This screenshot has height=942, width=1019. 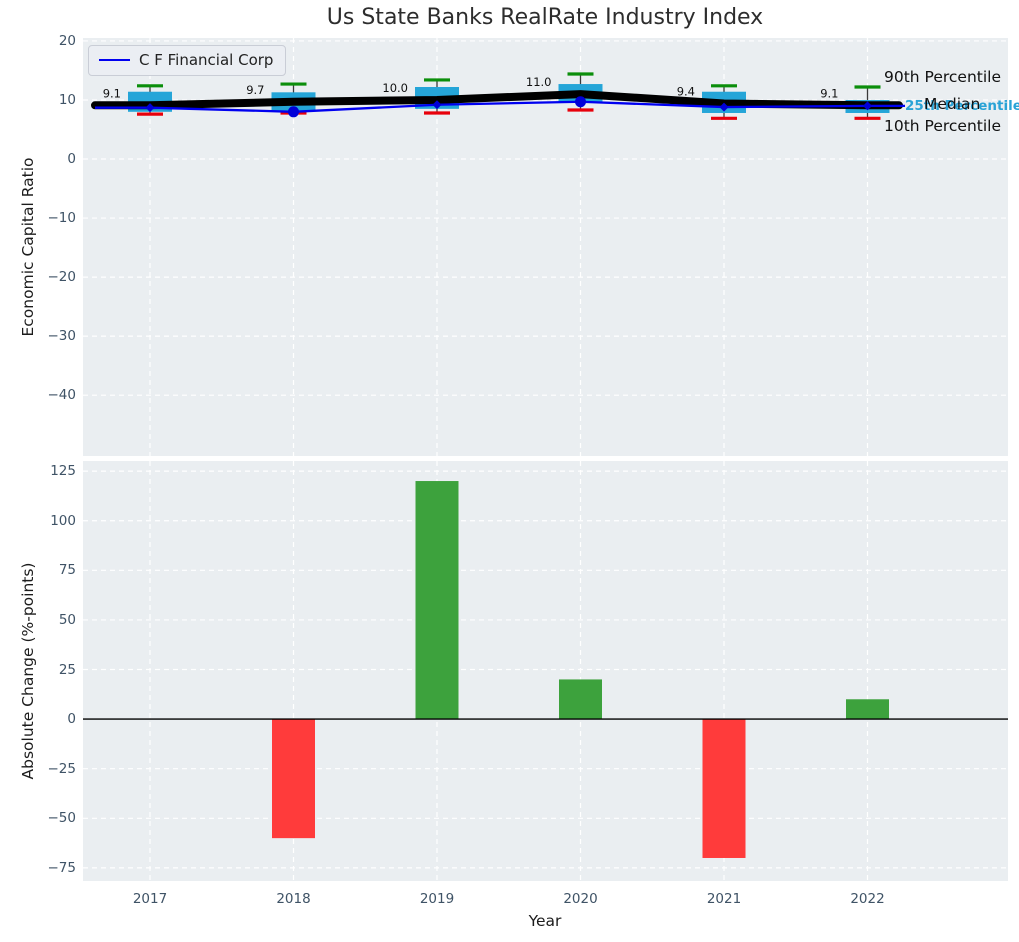 I want to click on x-tick-2019: 2019, so click(x=437, y=899).